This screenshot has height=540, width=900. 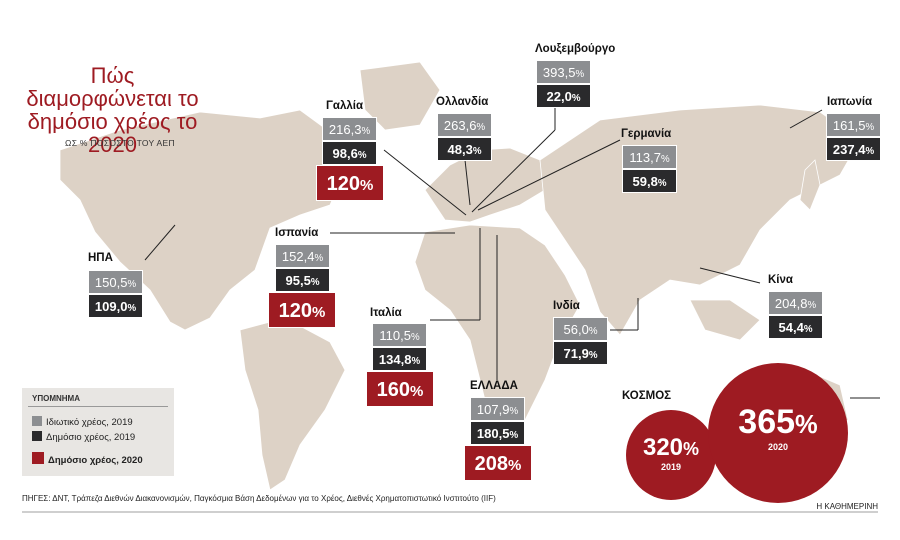 I want to click on private-2019-luxembourg: 393,5%, so click(x=563, y=72).